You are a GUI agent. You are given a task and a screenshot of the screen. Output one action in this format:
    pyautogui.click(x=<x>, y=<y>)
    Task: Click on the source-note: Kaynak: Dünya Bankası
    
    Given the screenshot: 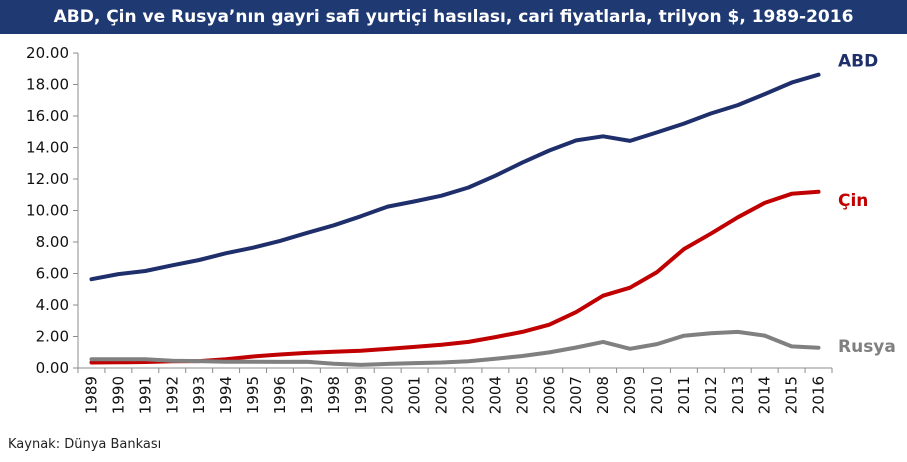 What is the action you would take?
    pyautogui.click(x=85, y=444)
    